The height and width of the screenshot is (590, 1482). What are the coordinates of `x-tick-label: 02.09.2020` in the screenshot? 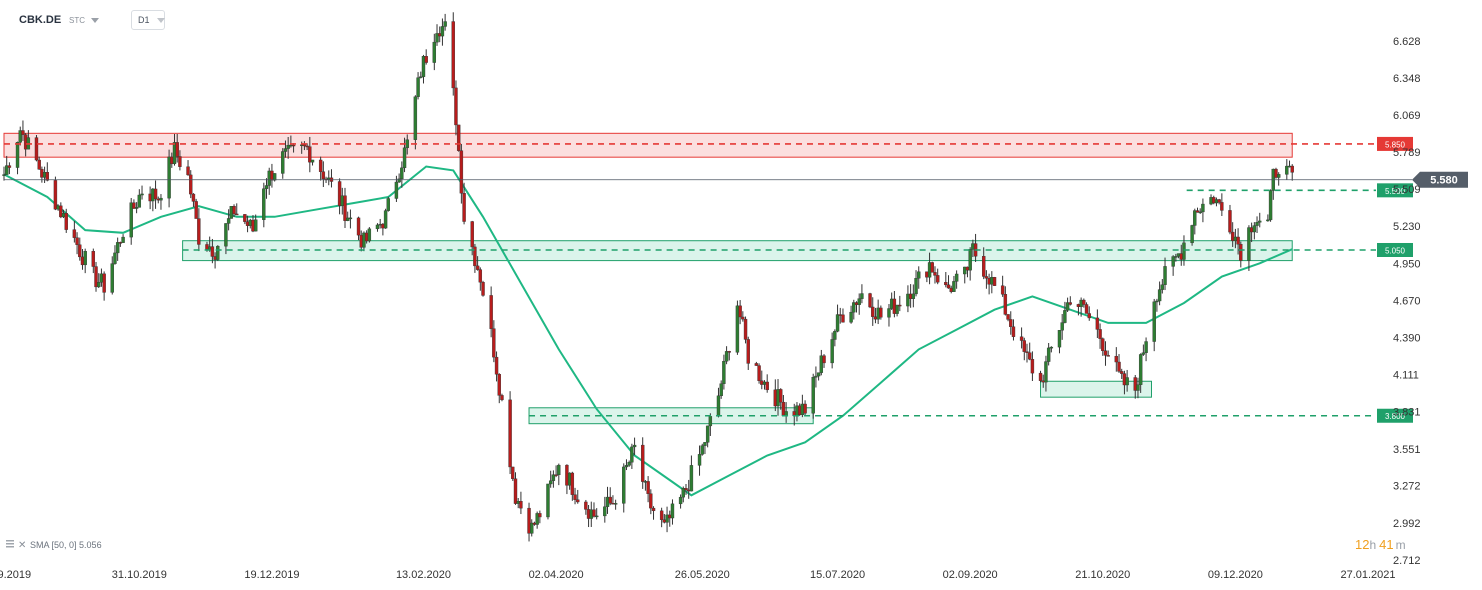 It's located at (970, 575).